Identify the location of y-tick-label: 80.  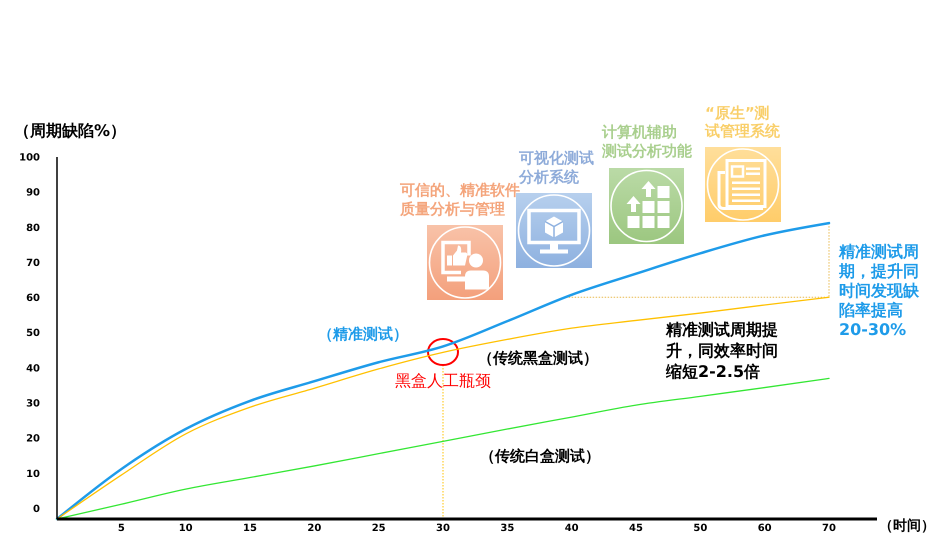
(33, 228).